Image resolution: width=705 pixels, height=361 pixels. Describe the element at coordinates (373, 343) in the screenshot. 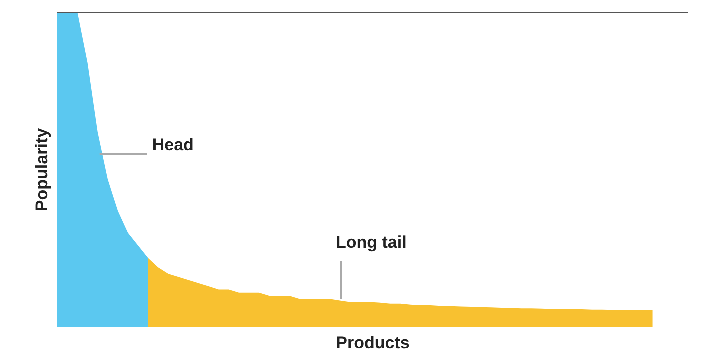

I see `x-axis-title: Products` at that location.